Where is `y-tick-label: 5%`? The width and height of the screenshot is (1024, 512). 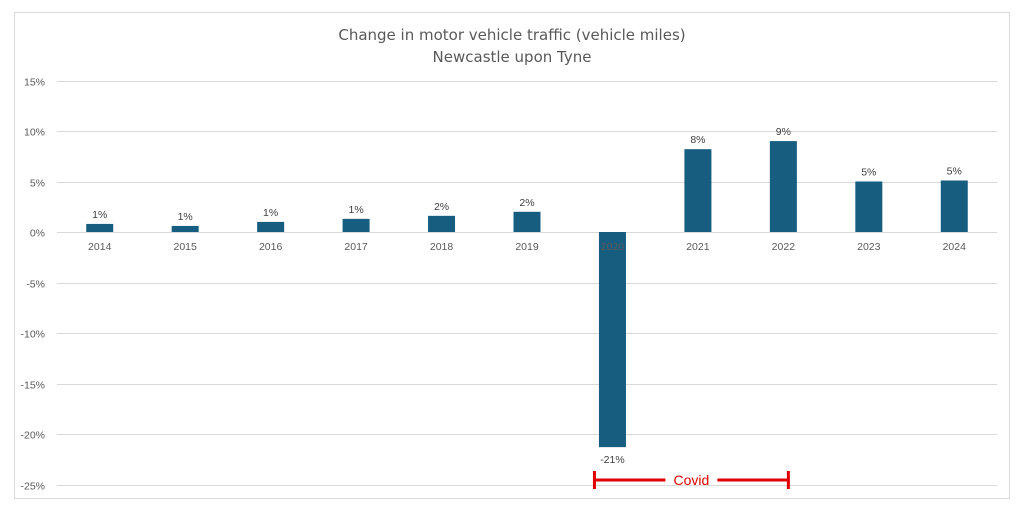 y-tick-label: 5% is located at coordinates (37, 184).